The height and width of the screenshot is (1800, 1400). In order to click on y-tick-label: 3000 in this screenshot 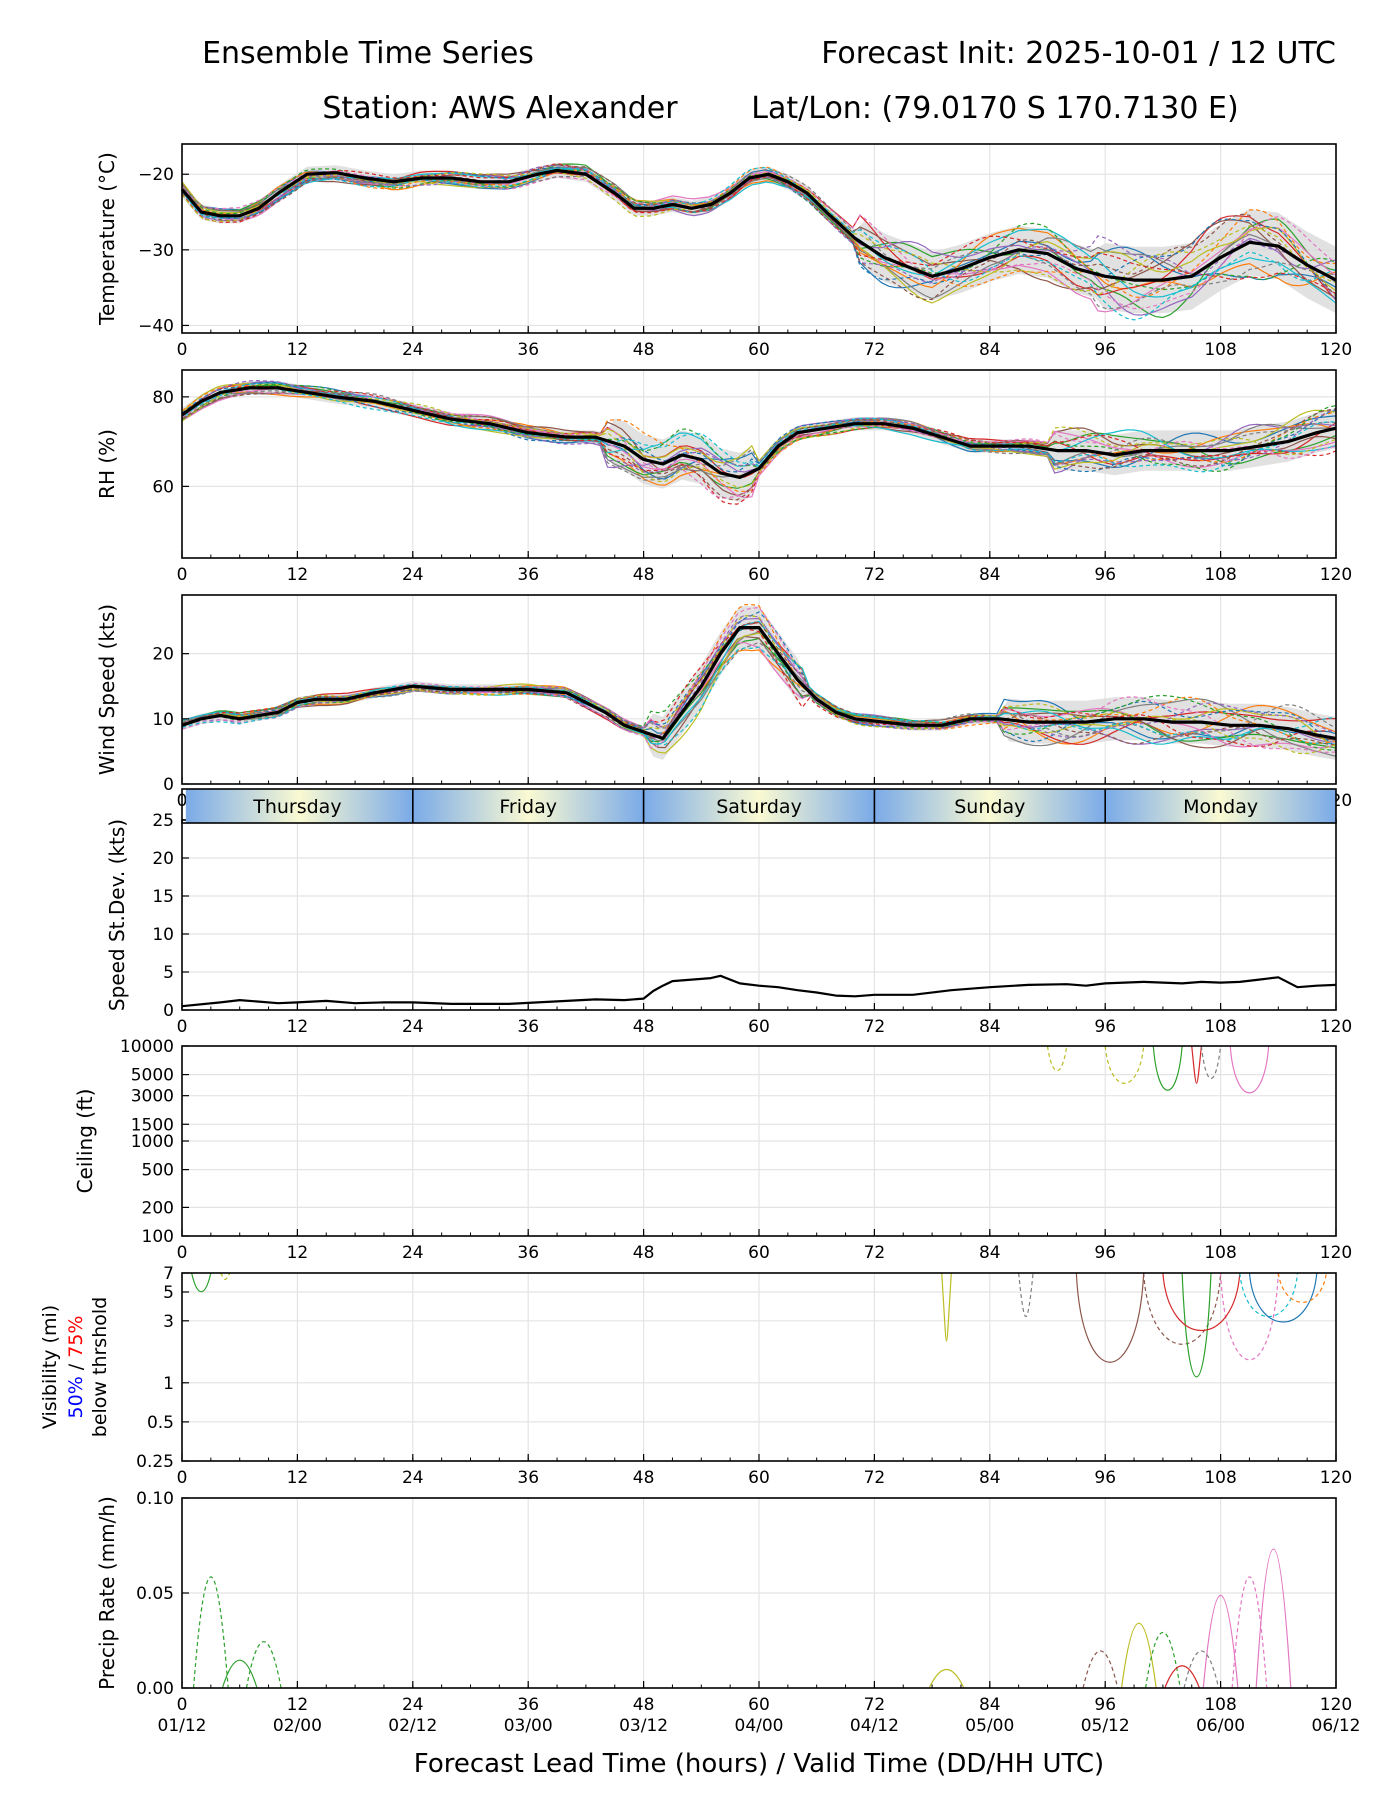, I will do `click(152, 1097)`.